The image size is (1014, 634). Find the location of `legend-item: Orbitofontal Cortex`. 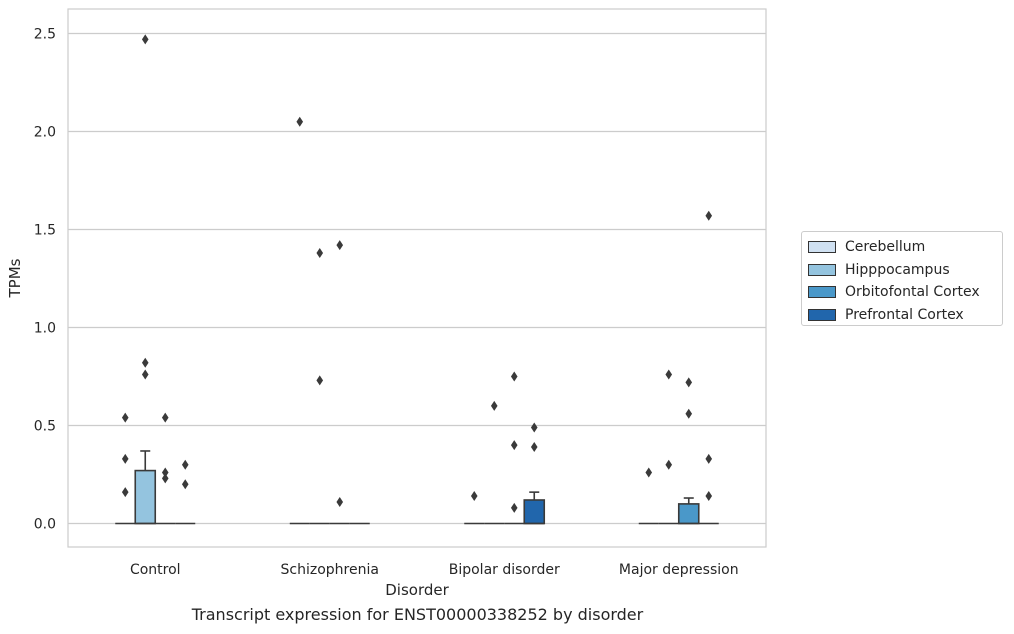

legend-item: Orbitofontal Cortex is located at coordinates (905, 292).